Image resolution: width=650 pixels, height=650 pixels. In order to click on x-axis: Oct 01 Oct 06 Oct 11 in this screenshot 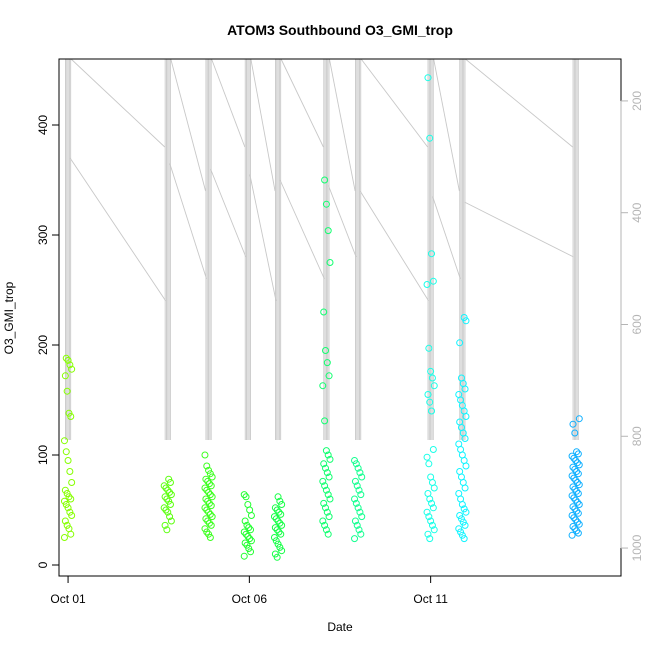, I will do `click(249, 590)`.